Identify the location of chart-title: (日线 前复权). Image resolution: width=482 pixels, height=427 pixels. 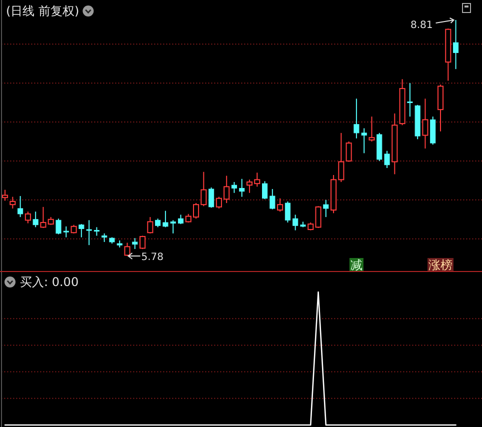
(43, 11).